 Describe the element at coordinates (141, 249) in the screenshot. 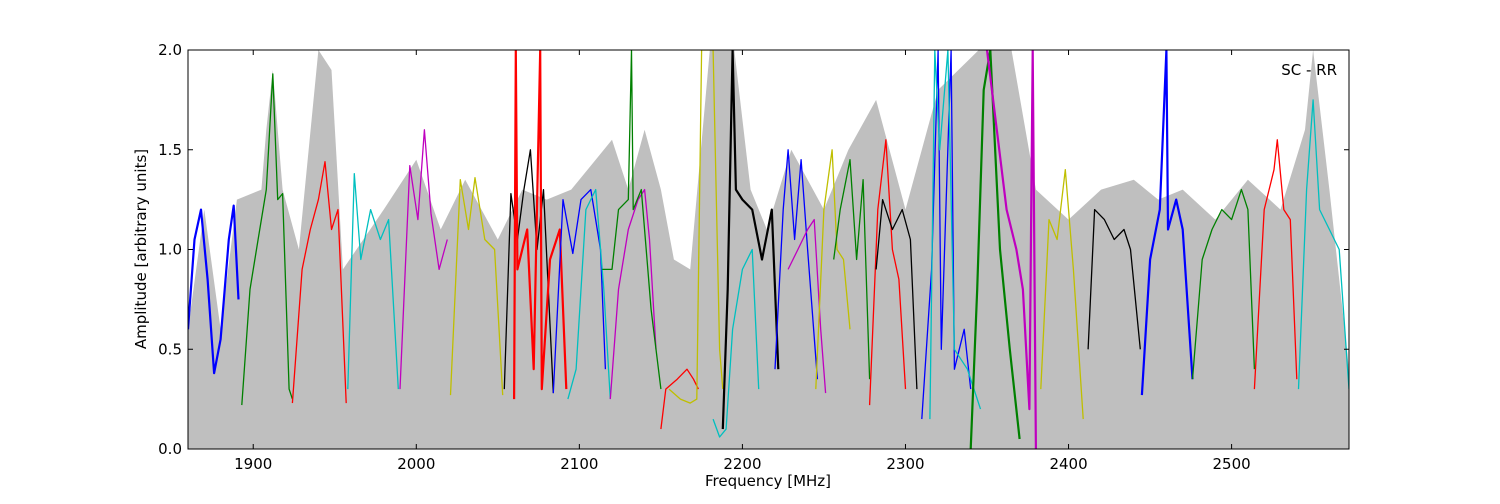

I see `y-axis-label: Amplitude [arbitrary units]` at that location.